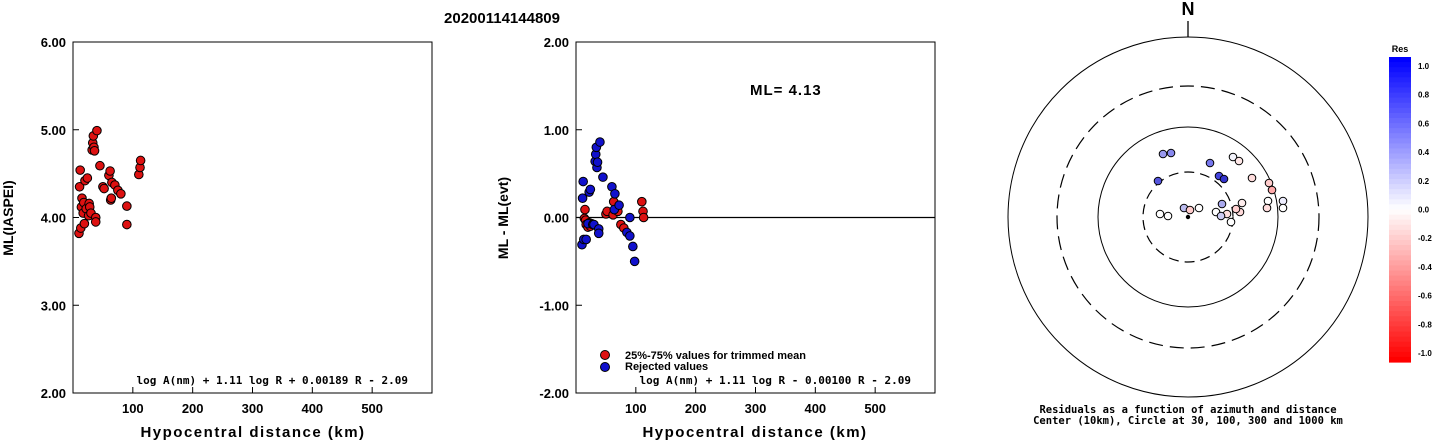  What do you see at coordinates (1188, 9) in the screenshot?
I see `north-label: N` at bounding box center [1188, 9].